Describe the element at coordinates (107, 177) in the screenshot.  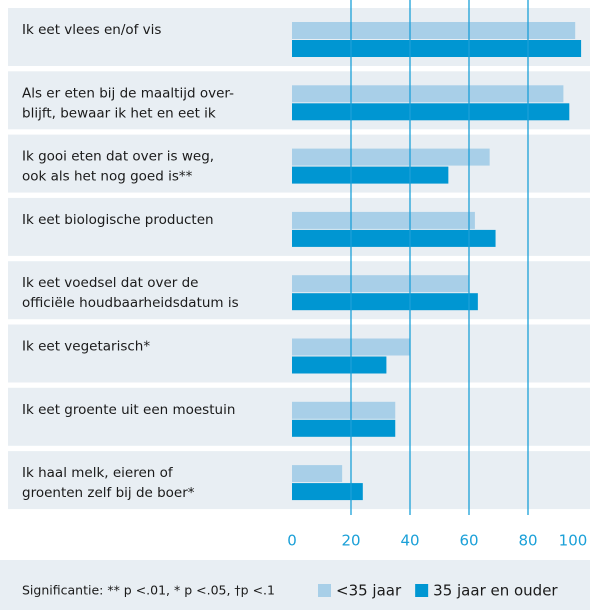
I see `category-label: ook als het nog goed is**` at that location.